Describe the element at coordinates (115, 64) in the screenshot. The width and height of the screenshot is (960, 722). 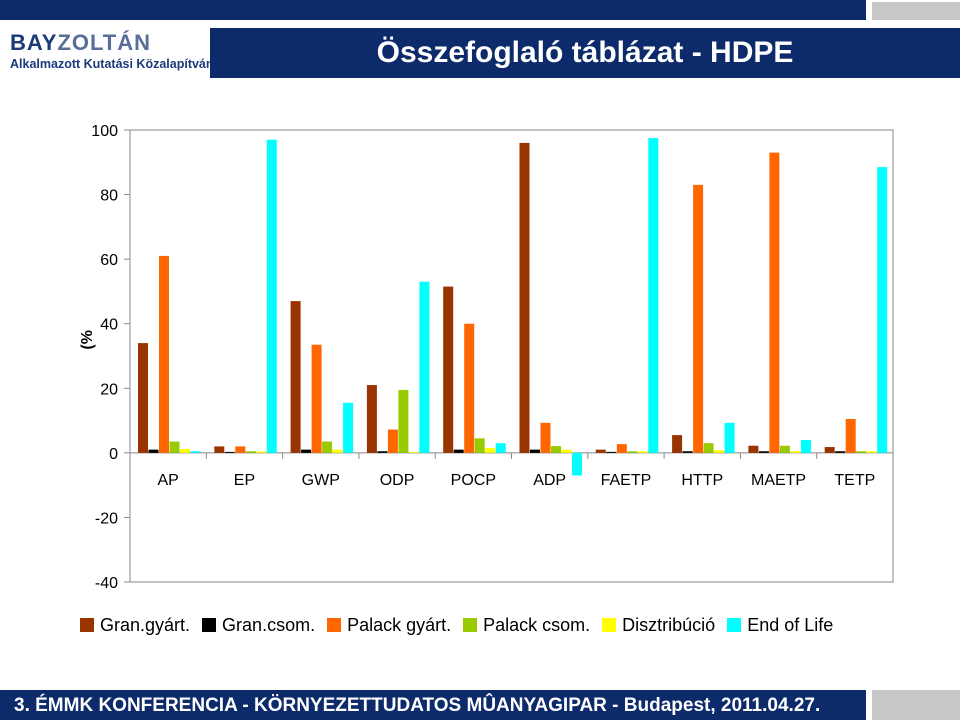
I see `logo-subtitle: Alkalmazott Kutatási Közalapítvány` at that location.